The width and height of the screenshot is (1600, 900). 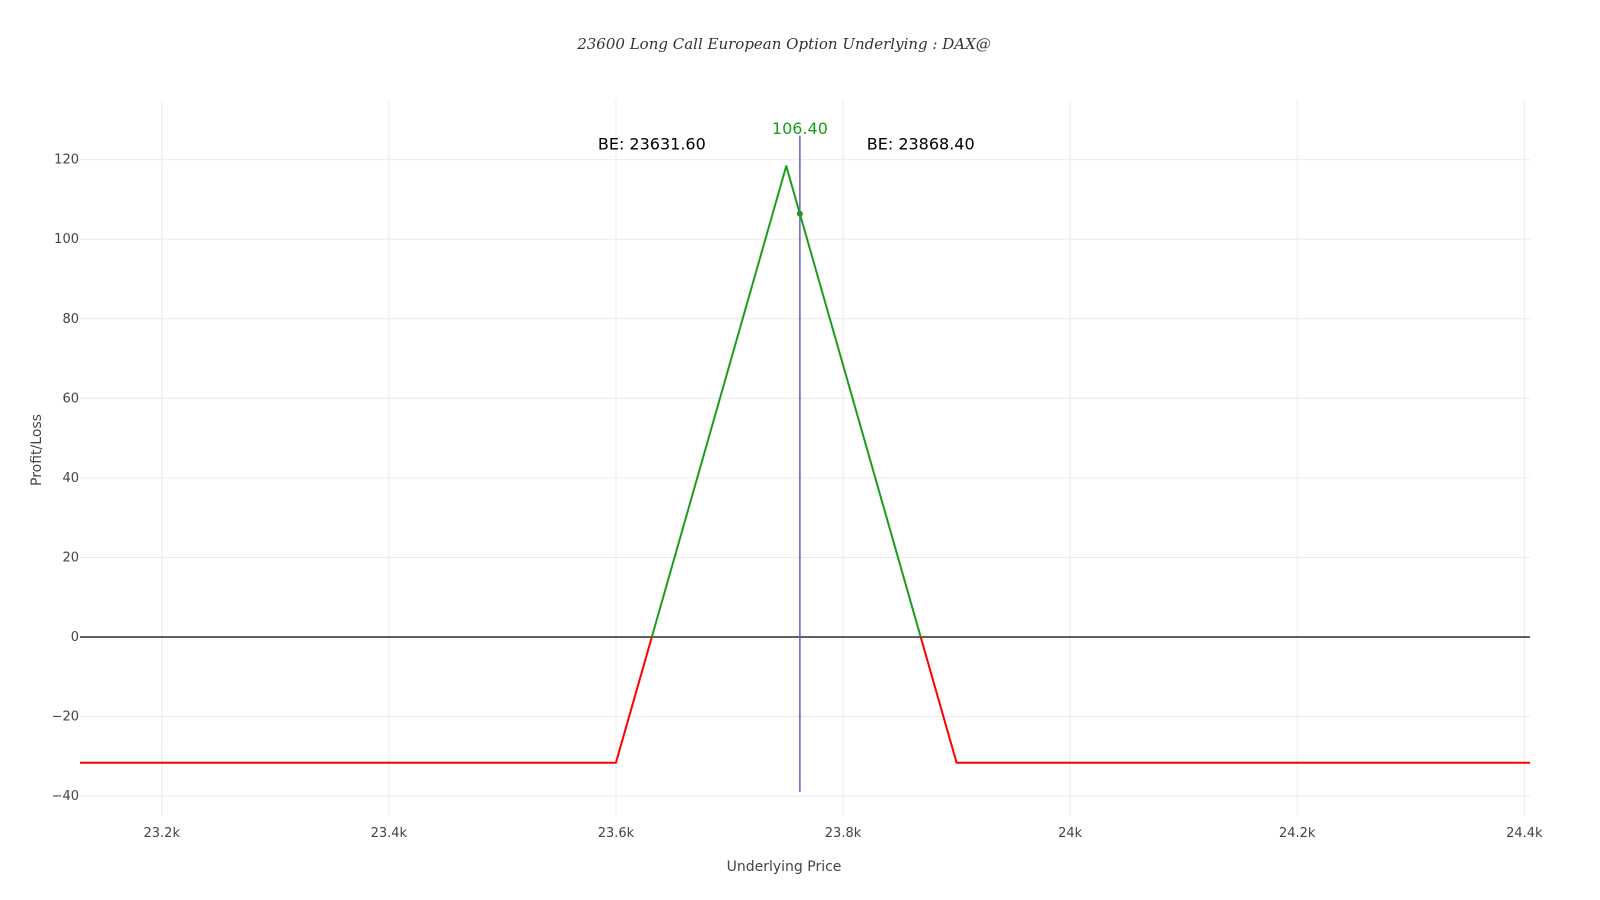 I want to click on x-tick-label: 23.4k, so click(x=389, y=833).